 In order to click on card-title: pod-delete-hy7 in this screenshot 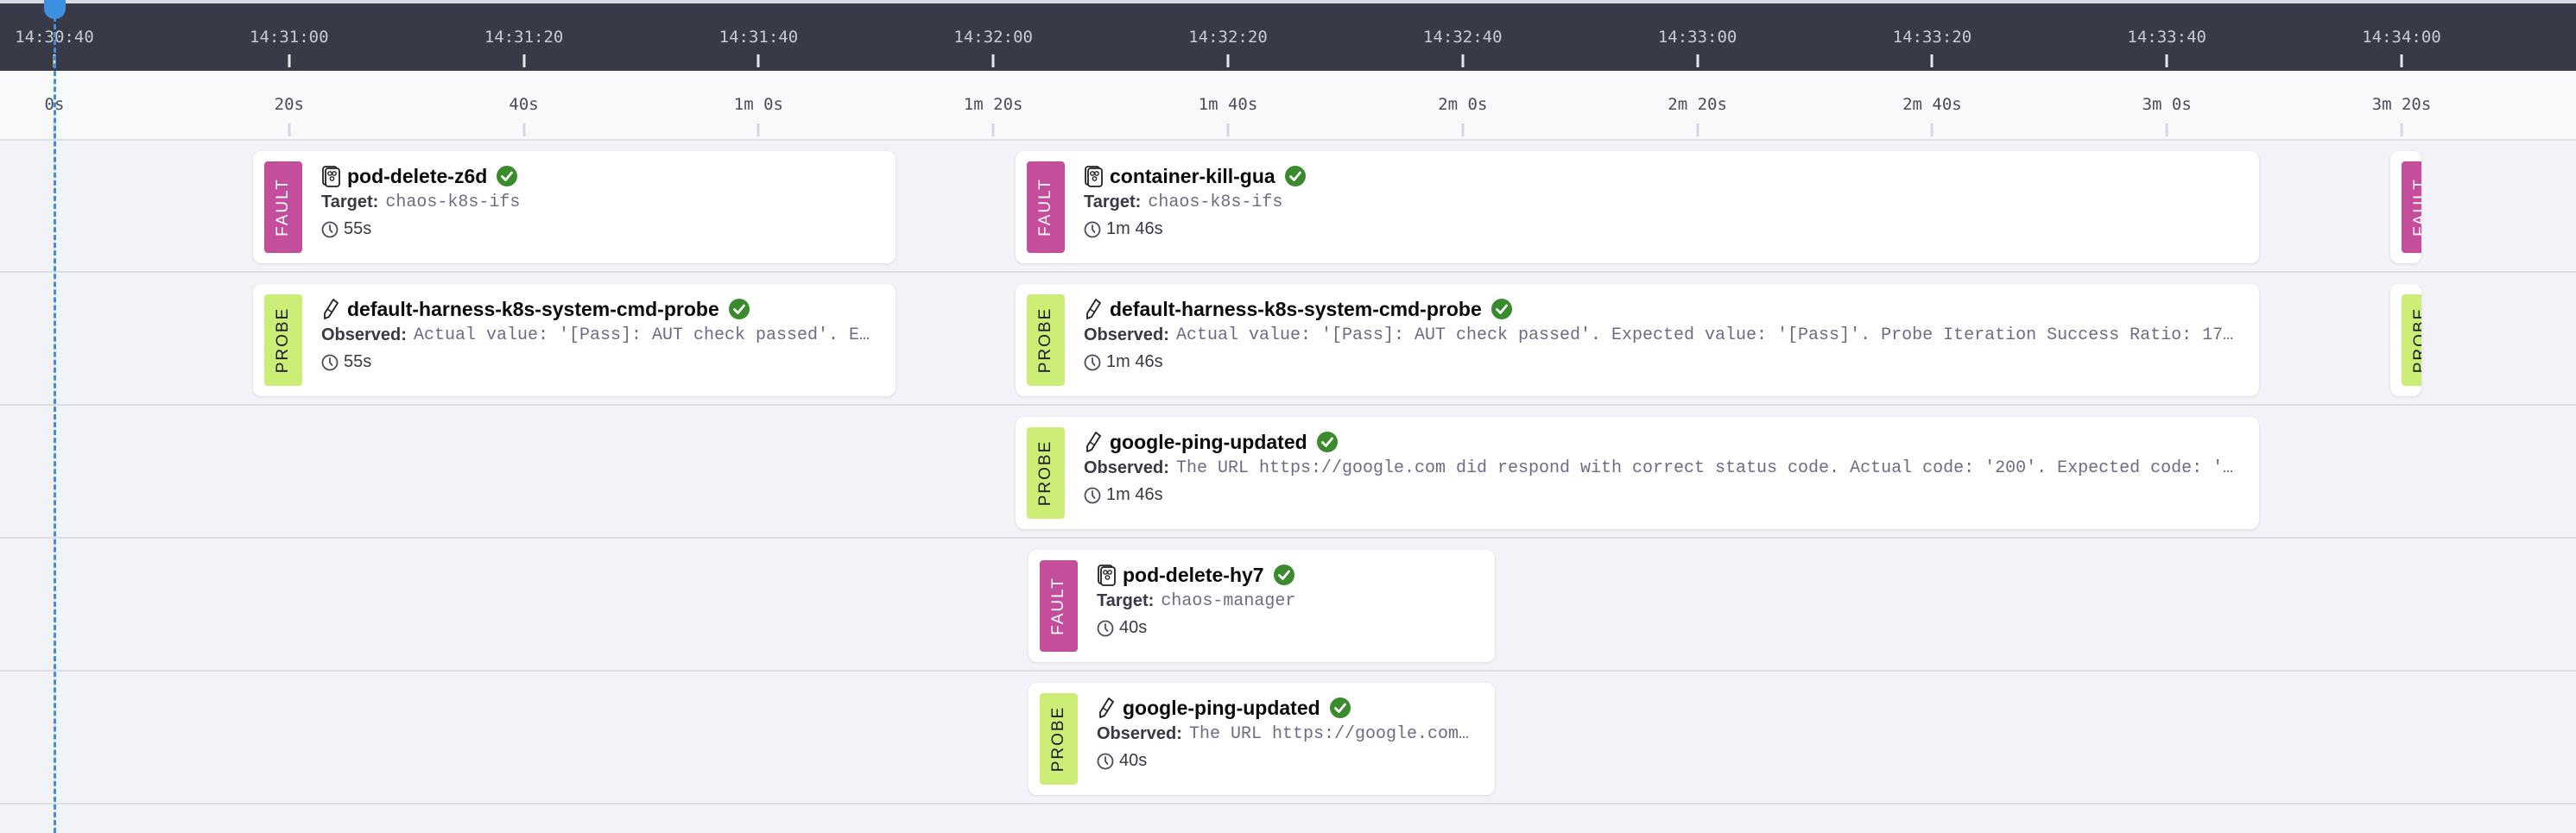, I will do `click(1290, 575)`.